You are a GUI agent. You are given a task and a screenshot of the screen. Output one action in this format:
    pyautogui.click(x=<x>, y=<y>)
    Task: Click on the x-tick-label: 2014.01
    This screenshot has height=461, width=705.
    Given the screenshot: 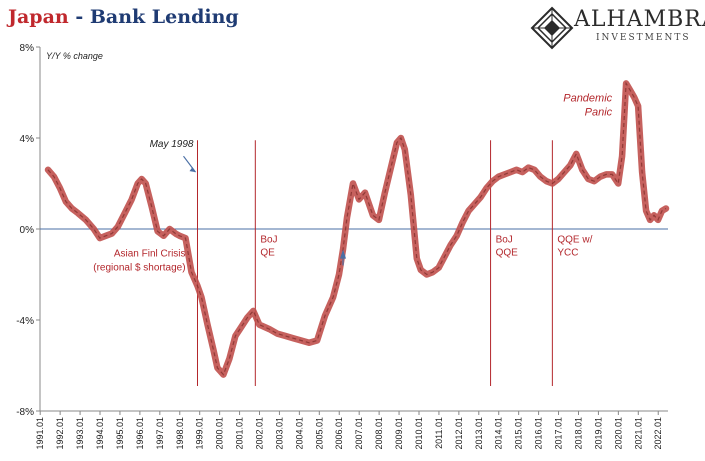 What is the action you would take?
    pyautogui.click(x=499, y=433)
    